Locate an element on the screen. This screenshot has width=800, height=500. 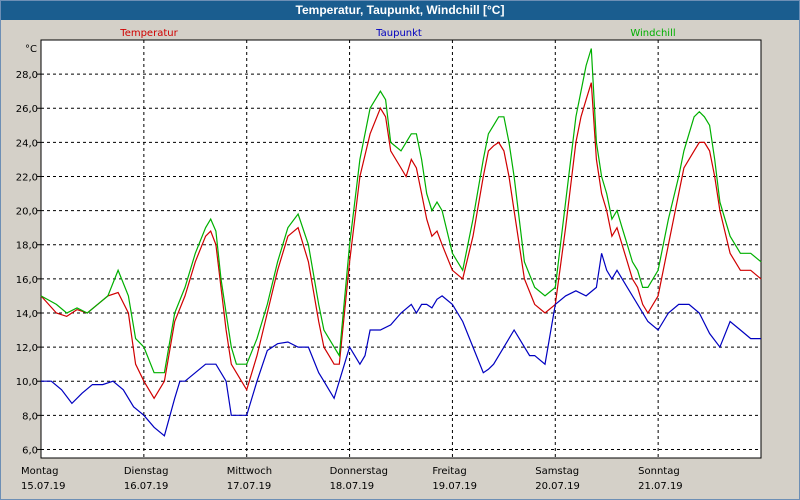
x-date-label: 21.07.19 is located at coordinates (660, 486).